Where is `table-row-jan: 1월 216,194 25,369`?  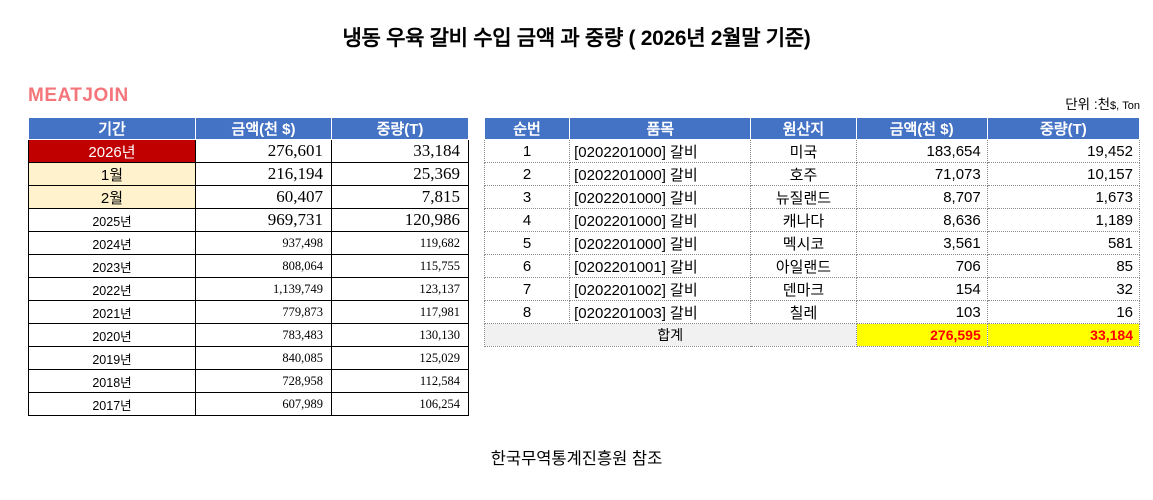 table-row-jan: 1월 216,194 25,369 is located at coordinates (248, 174).